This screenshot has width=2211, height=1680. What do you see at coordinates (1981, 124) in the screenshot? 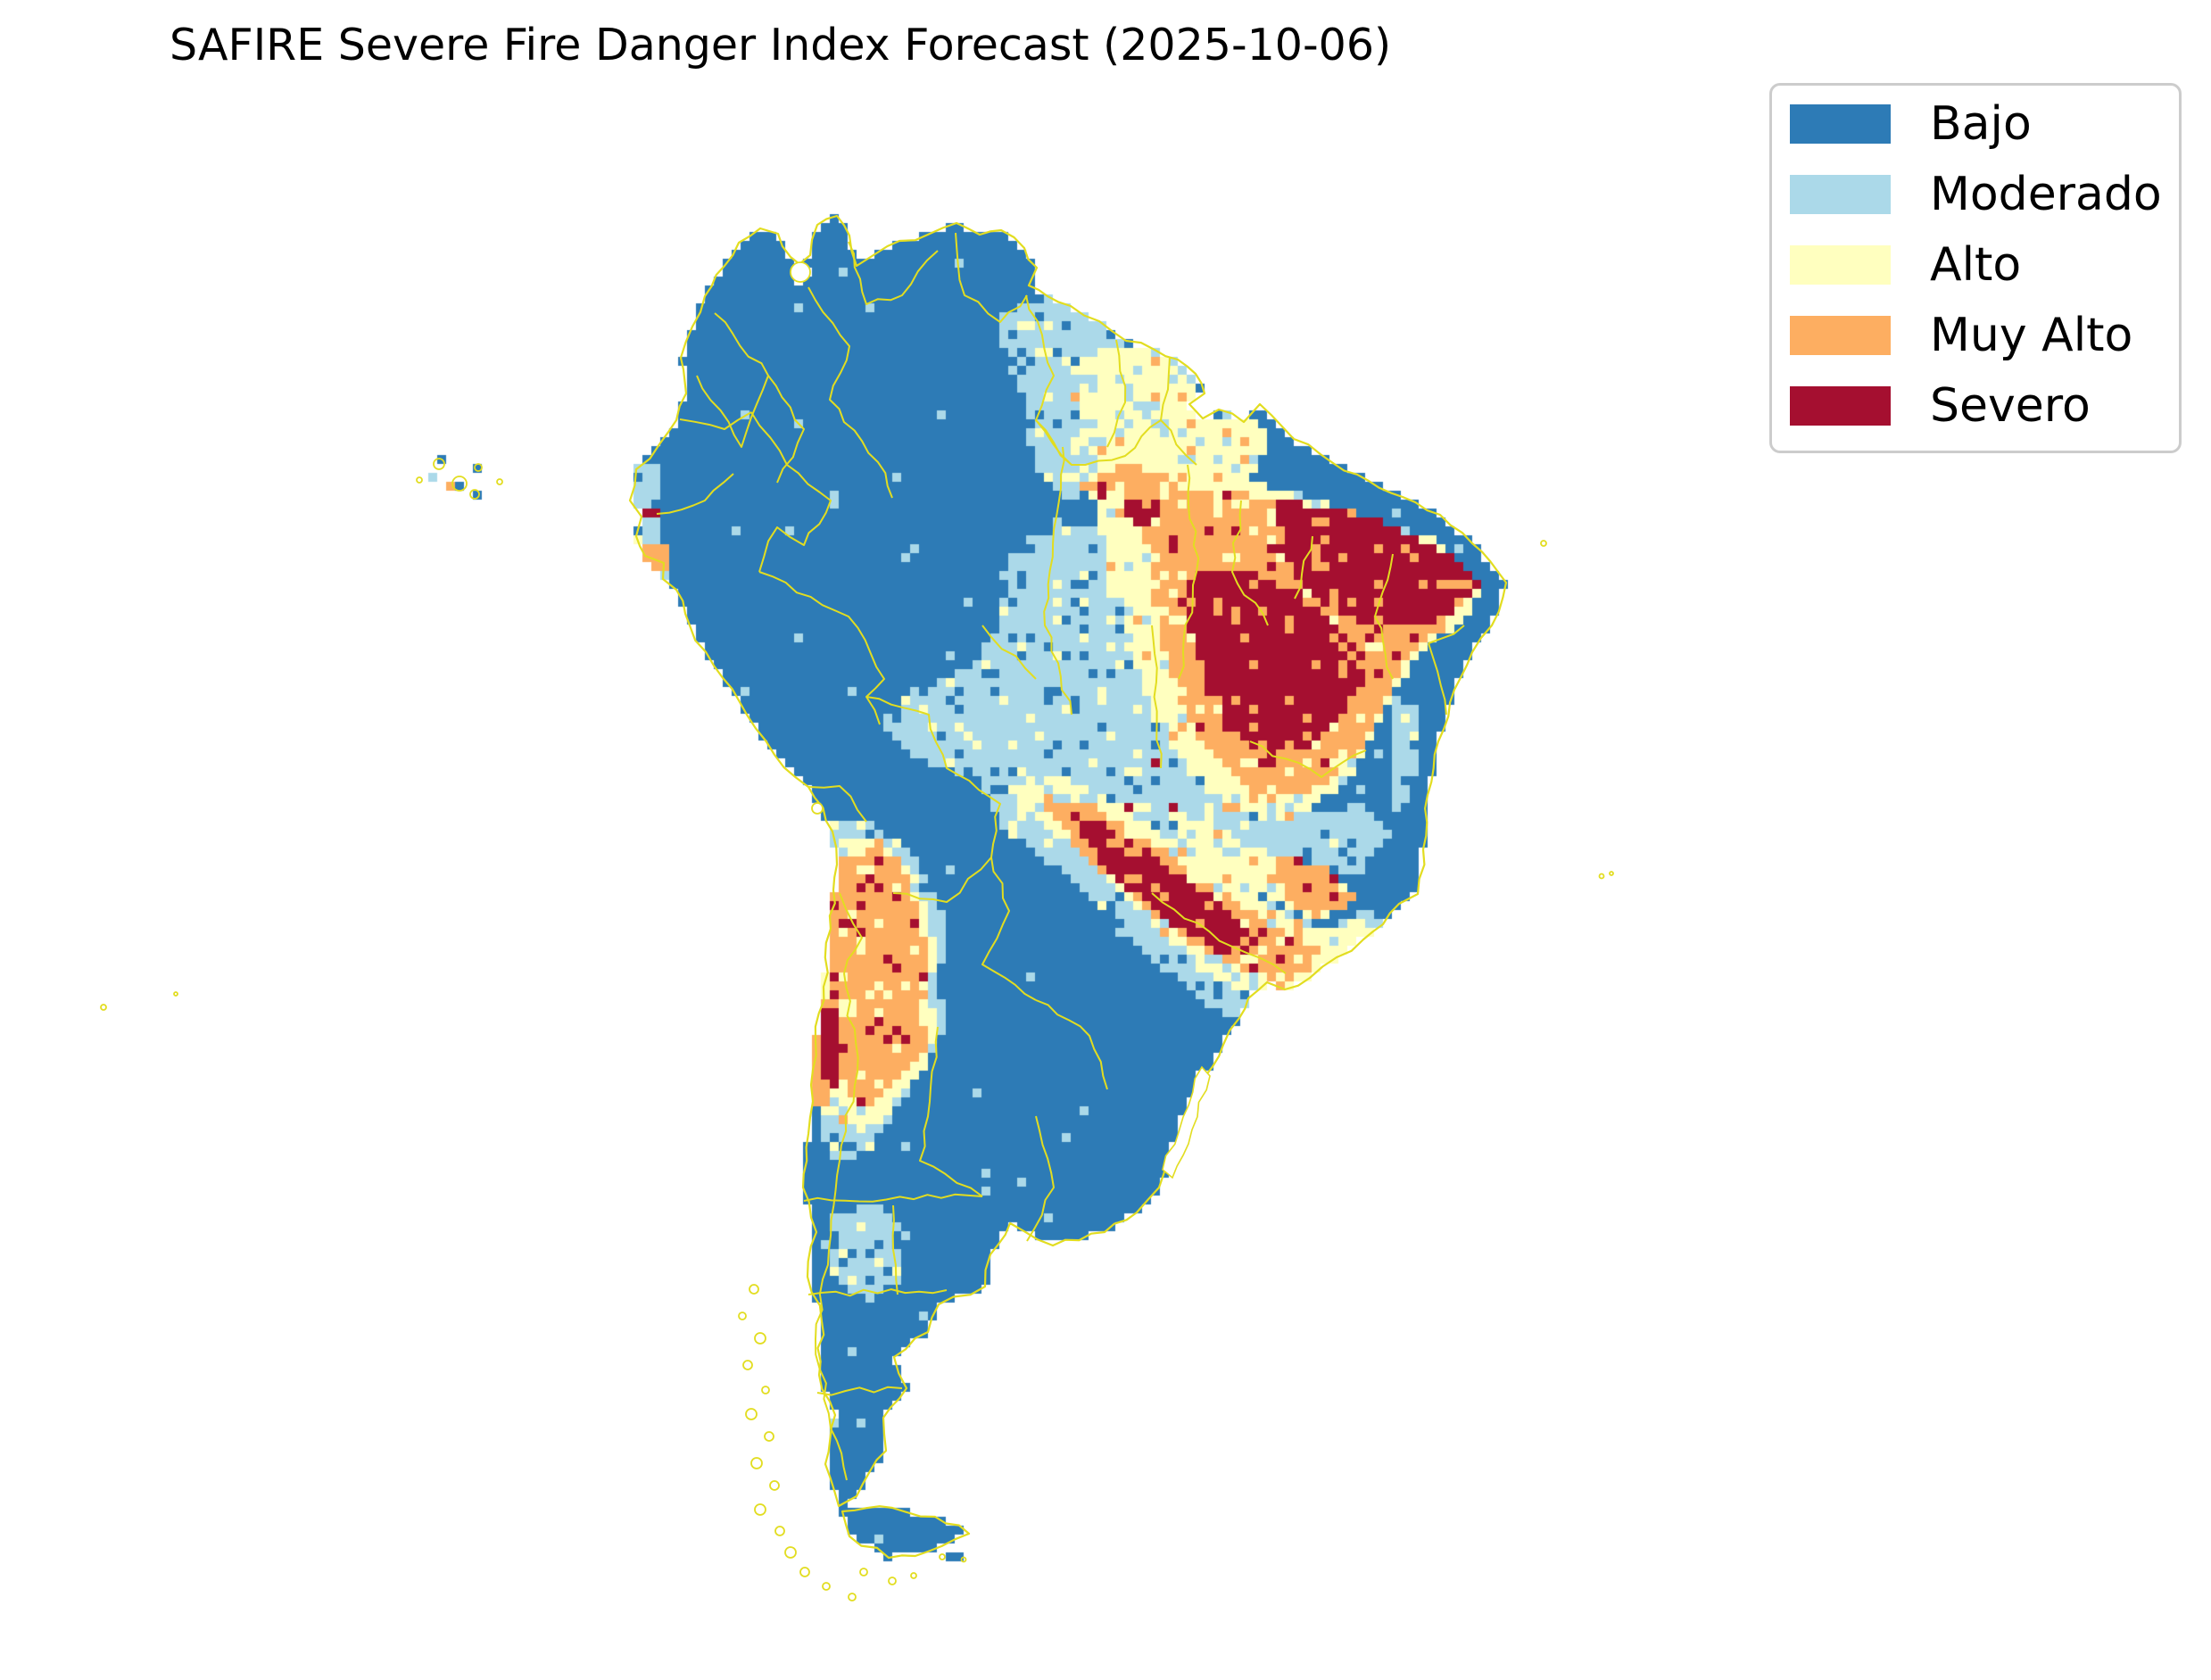
I see `legend-label-bajo: Bajo` at bounding box center [1981, 124].